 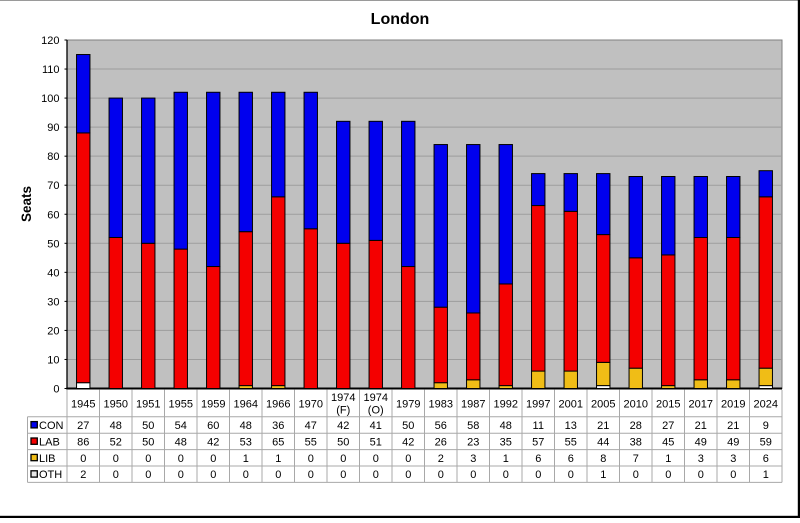 I want to click on svg-text: 45, so click(x=668, y=442).